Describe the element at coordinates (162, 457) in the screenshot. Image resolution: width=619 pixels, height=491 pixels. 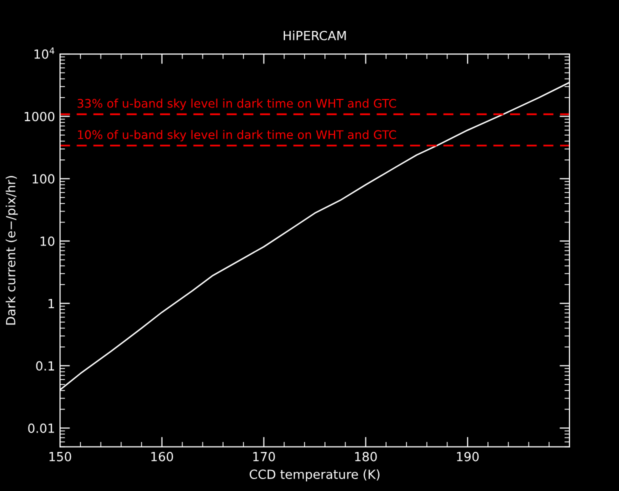
I see `x-tick-label: 160` at that location.